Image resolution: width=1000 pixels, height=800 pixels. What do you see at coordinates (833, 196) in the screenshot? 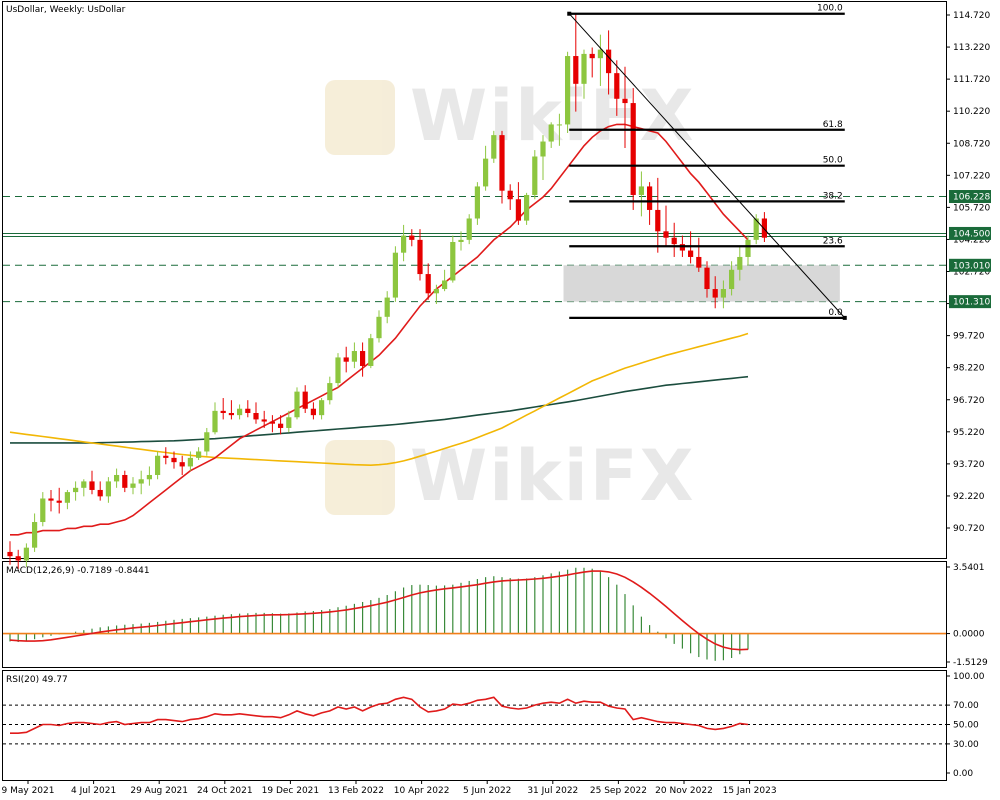
I see `fib-level-label: 38.2` at bounding box center [833, 196].